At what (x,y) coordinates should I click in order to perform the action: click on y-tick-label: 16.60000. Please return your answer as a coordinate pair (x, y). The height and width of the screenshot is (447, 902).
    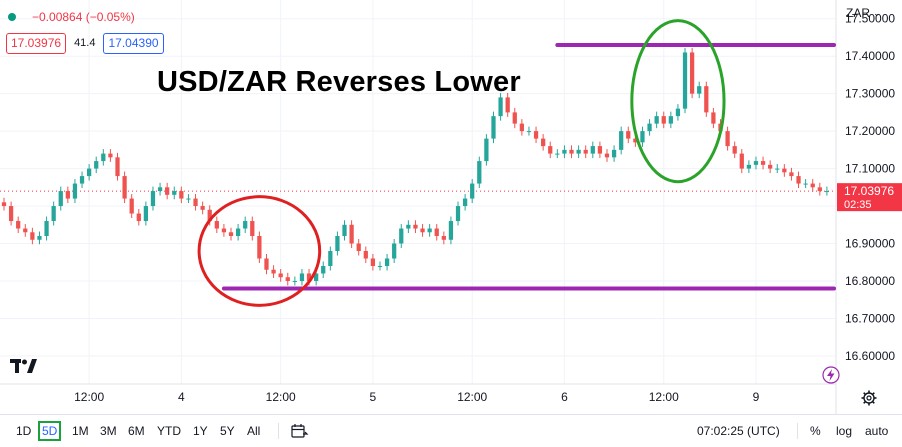
    Looking at the image, I should click on (870, 356).